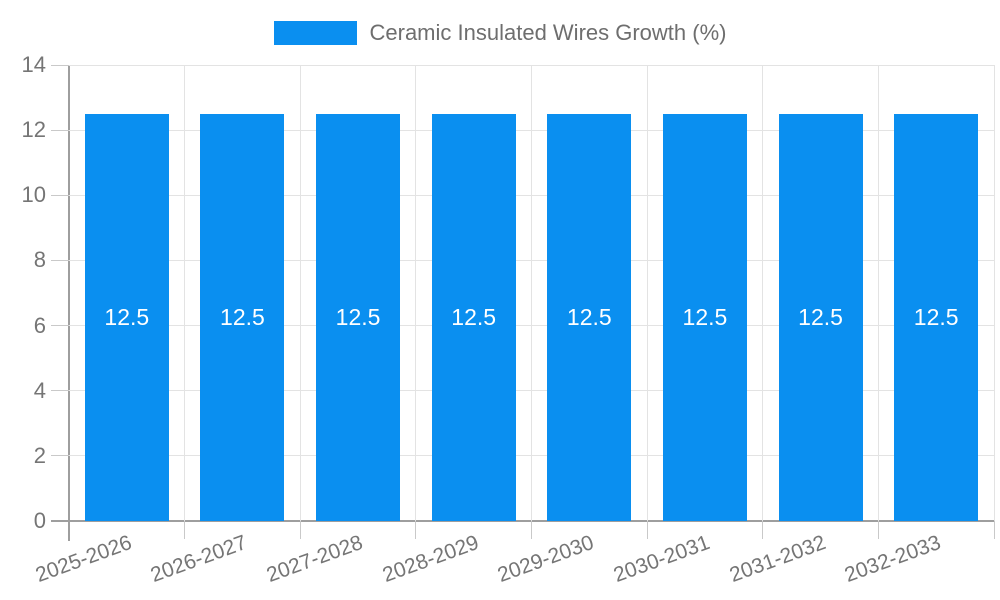 The width and height of the screenshot is (1000, 600). What do you see at coordinates (548, 32) in the screenshot?
I see `legend-label: Ceramic Insulated Wires Growth (%)` at bounding box center [548, 32].